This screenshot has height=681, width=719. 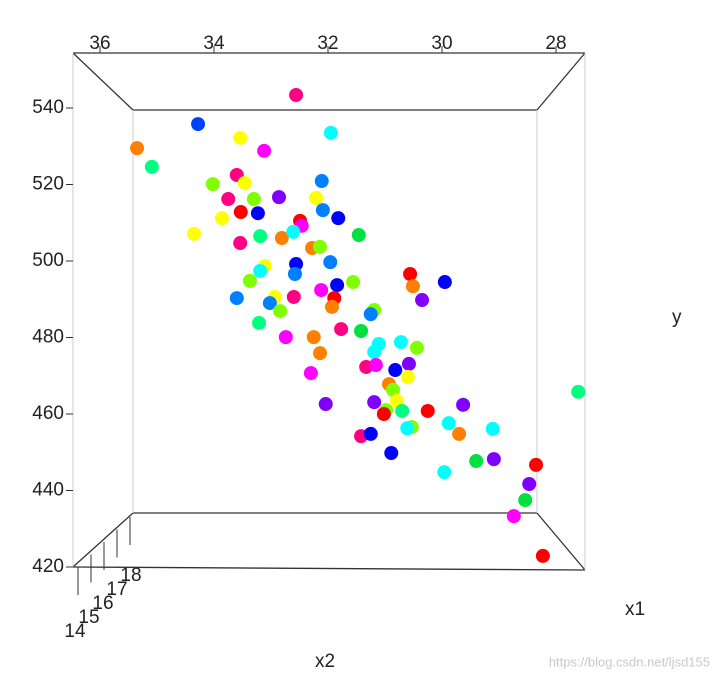 I want to click on x-tick-label: 32, so click(x=327, y=43).